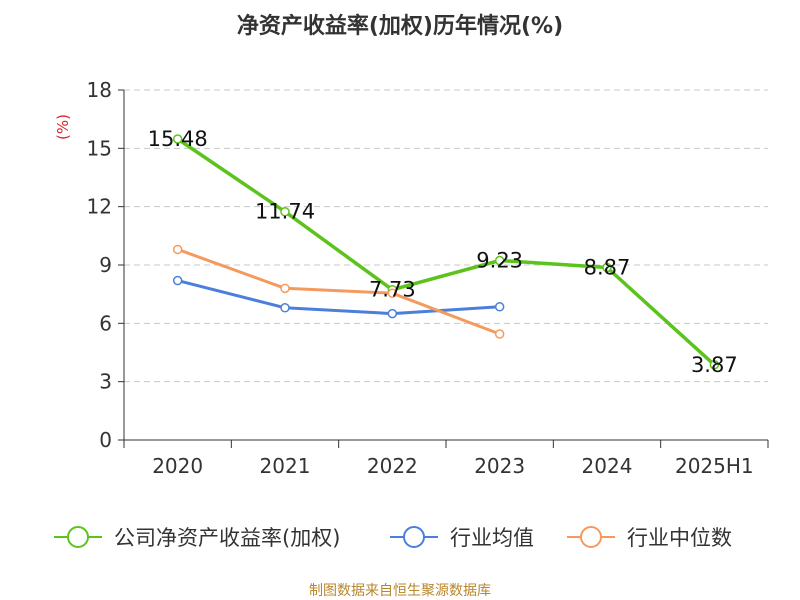  What do you see at coordinates (607, 466) in the screenshot?
I see `x-tick-label: 2024` at bounding box center [607, 466].